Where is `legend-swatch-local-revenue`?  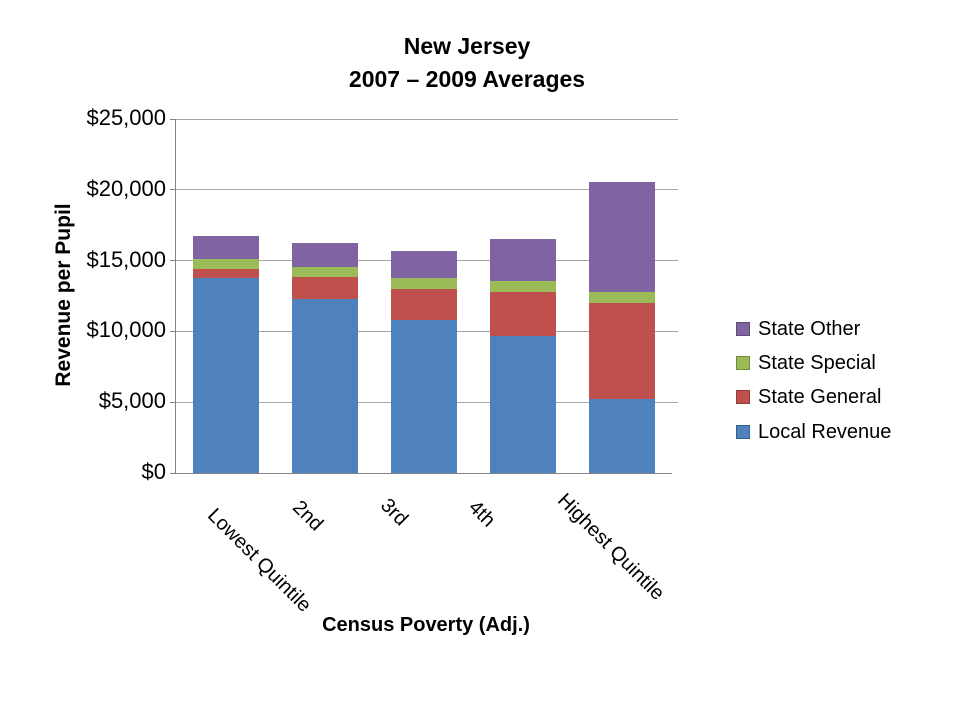
legend-swatch-local-revenue is located at coordinates (743, 431).